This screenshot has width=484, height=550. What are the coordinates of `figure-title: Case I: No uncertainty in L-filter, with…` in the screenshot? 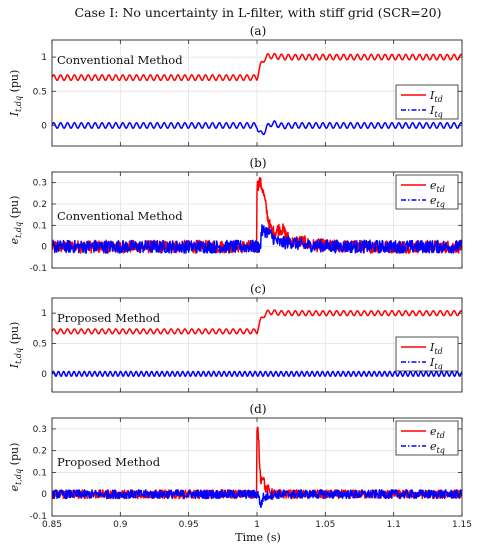 It's located at (258, 12).